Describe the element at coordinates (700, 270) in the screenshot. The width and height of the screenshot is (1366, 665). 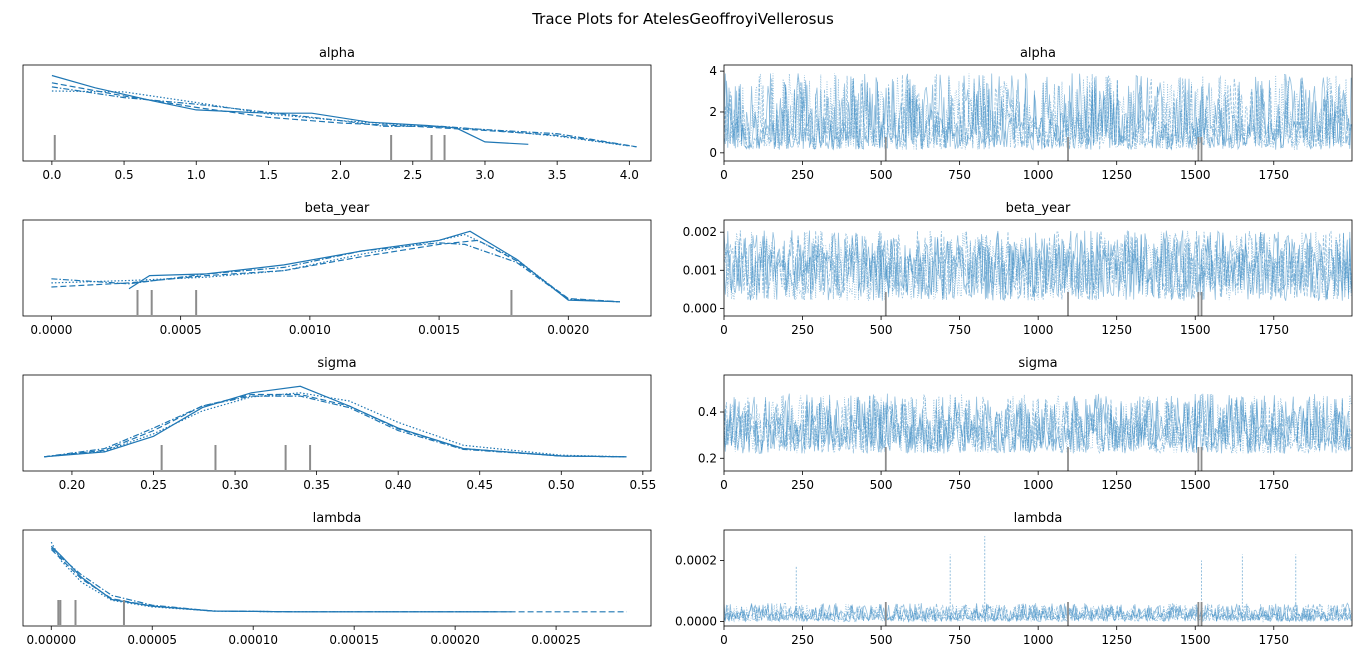
I see `y-tick-label: 0.001` at that location.